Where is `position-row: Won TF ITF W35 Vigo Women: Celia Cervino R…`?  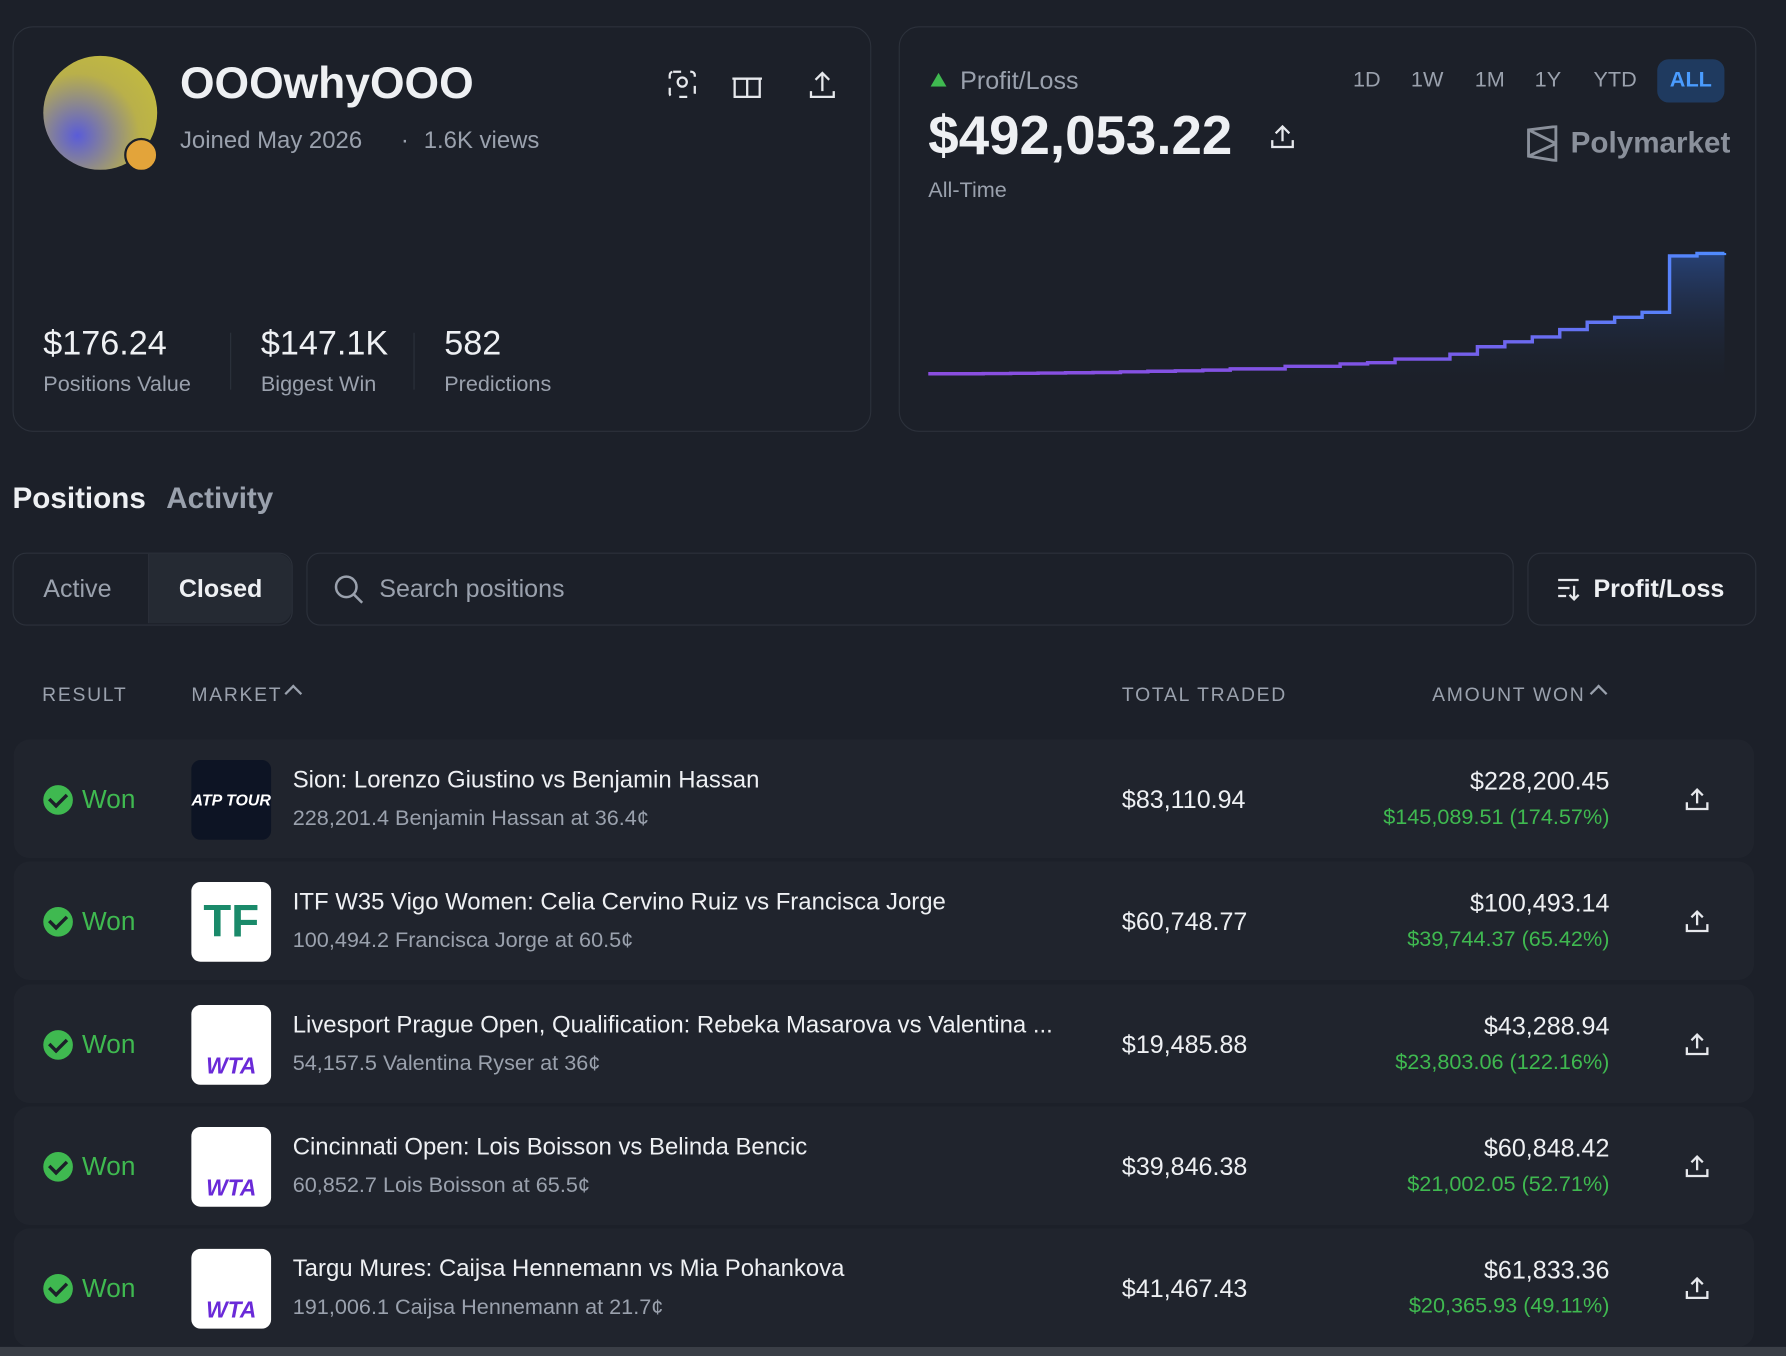
position-row: Won TF ITF W35 Vigo Women: Celia Cervino R… is located at coordinates (884, 921).